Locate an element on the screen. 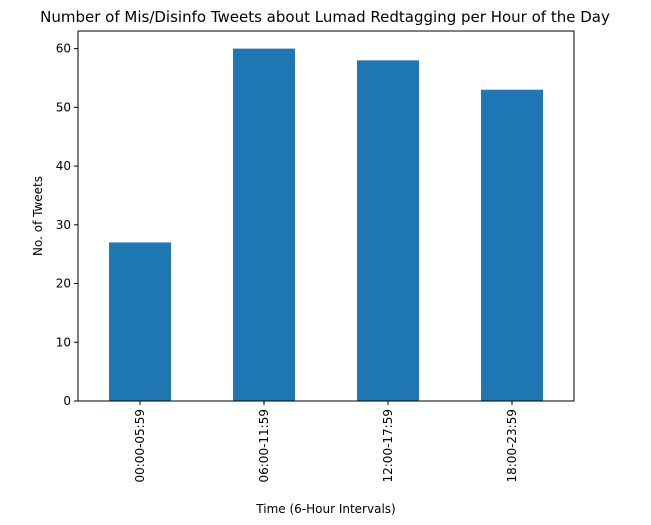  bar-06:00-11:59 is located at coordinates (264, 224).